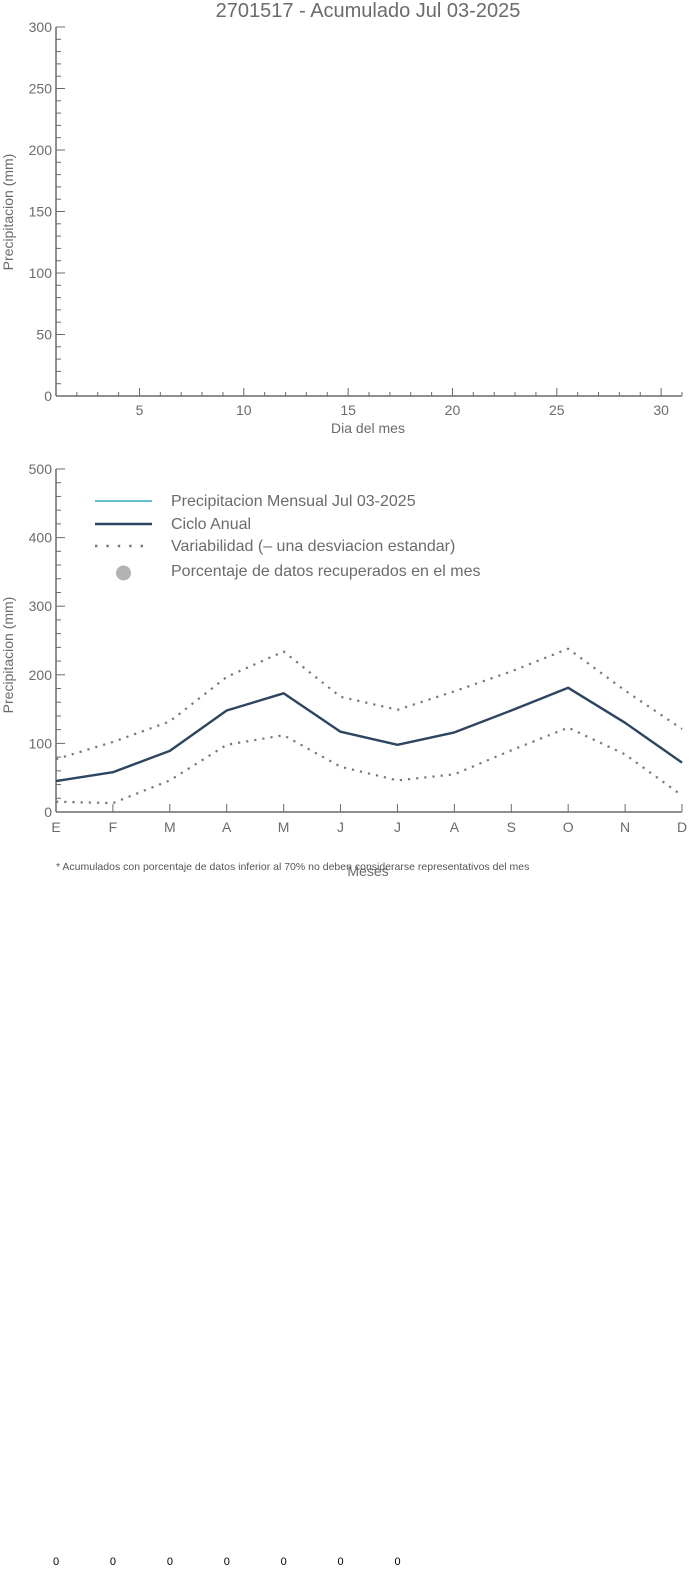 The image size is (691, 1578). I want to click on chart1-x-tick-label: 25, so click(557, 410).